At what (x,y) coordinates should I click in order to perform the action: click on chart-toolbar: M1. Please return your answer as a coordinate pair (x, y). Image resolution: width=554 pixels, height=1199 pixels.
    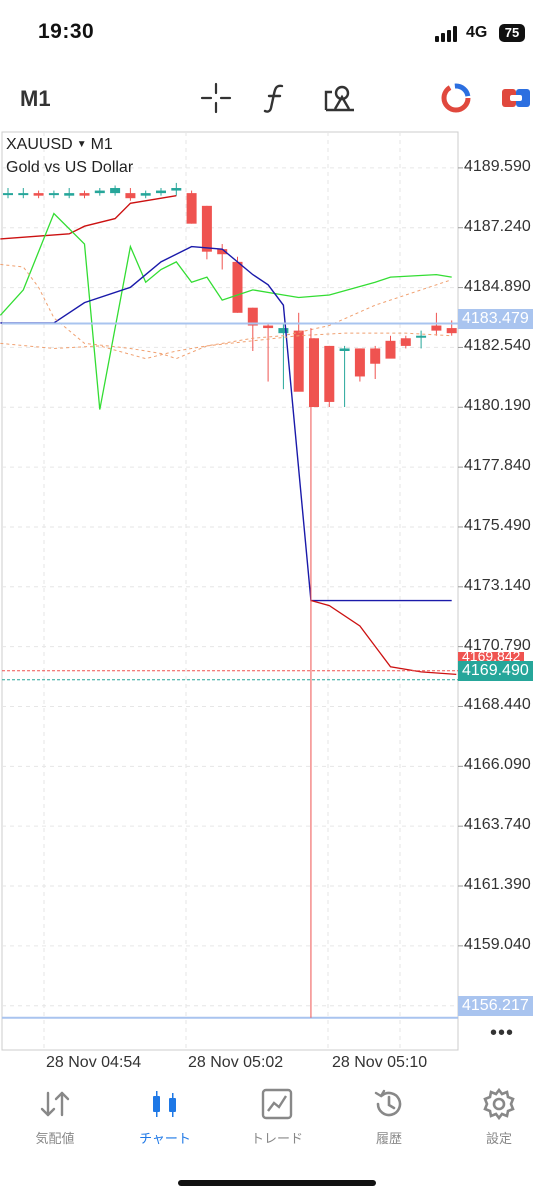
    Looking at the image, I should click on (277, 97).